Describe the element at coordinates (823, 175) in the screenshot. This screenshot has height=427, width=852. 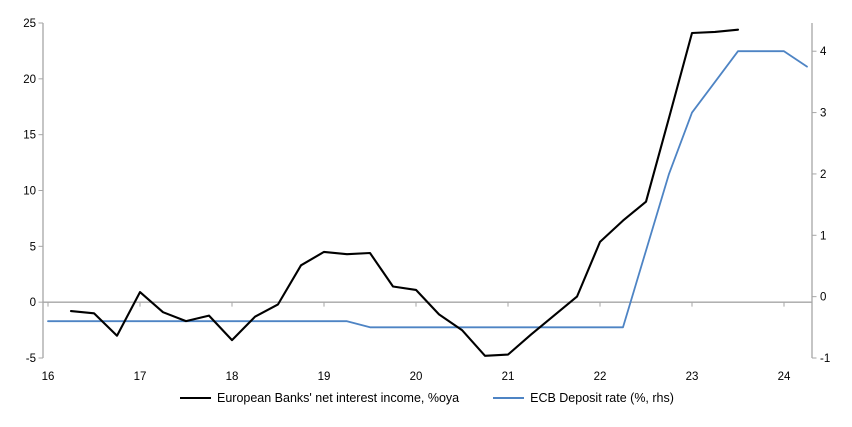
I see `right-axis-tick-label: 2` at that location.